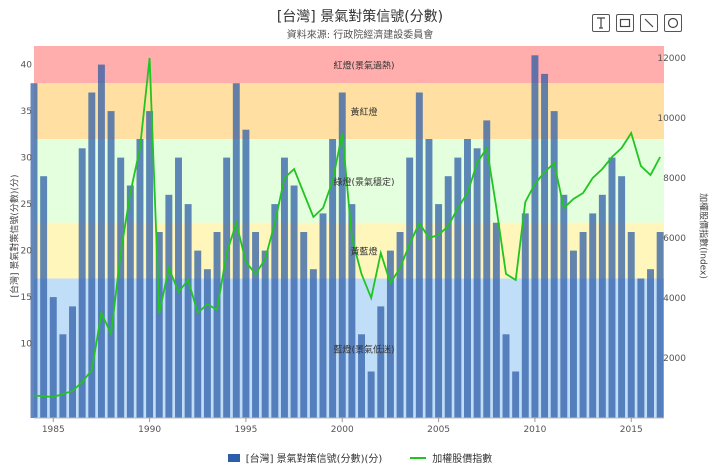  I want to click on x-axis: 1985 1990 1995 2000 2005 2010 2015, so click(349, 426).